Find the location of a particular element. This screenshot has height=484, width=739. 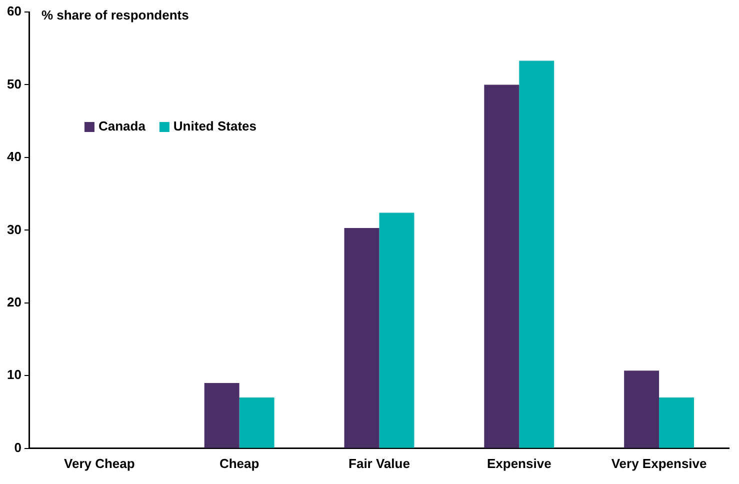

y-axis-title: % share of respondents is located at coordinates (115, 15).